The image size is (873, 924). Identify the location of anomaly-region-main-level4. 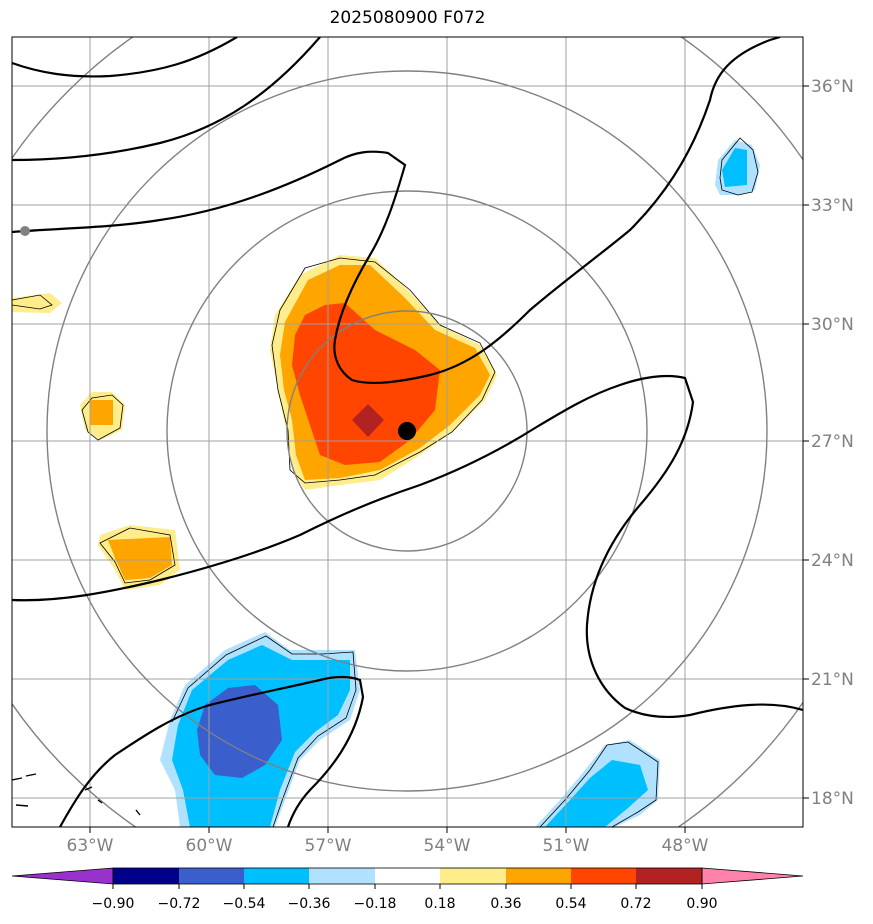
(368, 420).